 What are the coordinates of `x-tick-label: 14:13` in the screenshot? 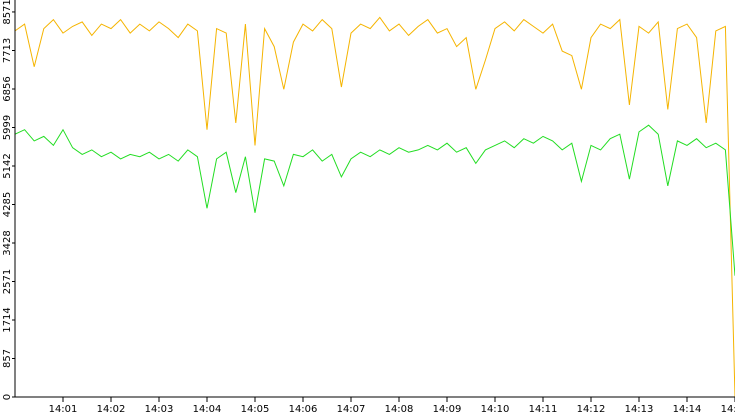 It's located at (639, 409).